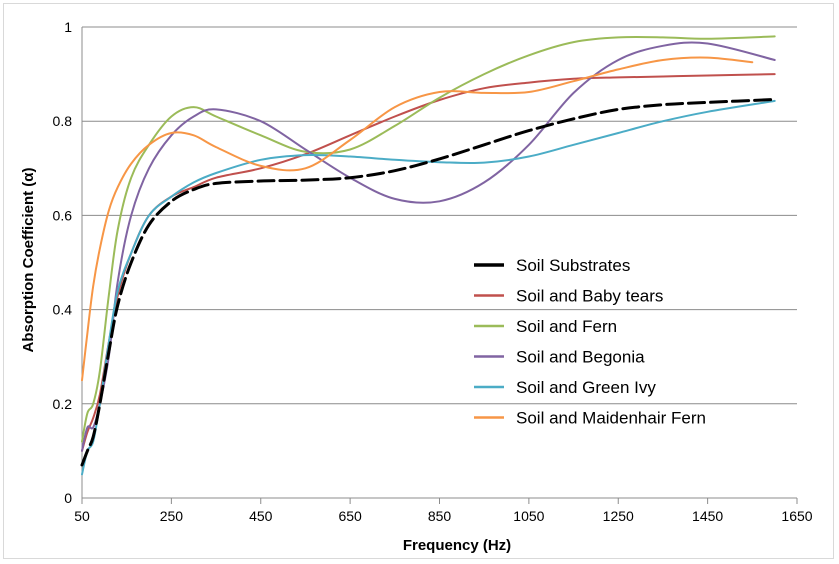 This screenshot has height=564, width=839. What do you see at coordinates (68, 27) in the screenshot?
I see `y-tick-label: 1` at bounding box center [68, 27].